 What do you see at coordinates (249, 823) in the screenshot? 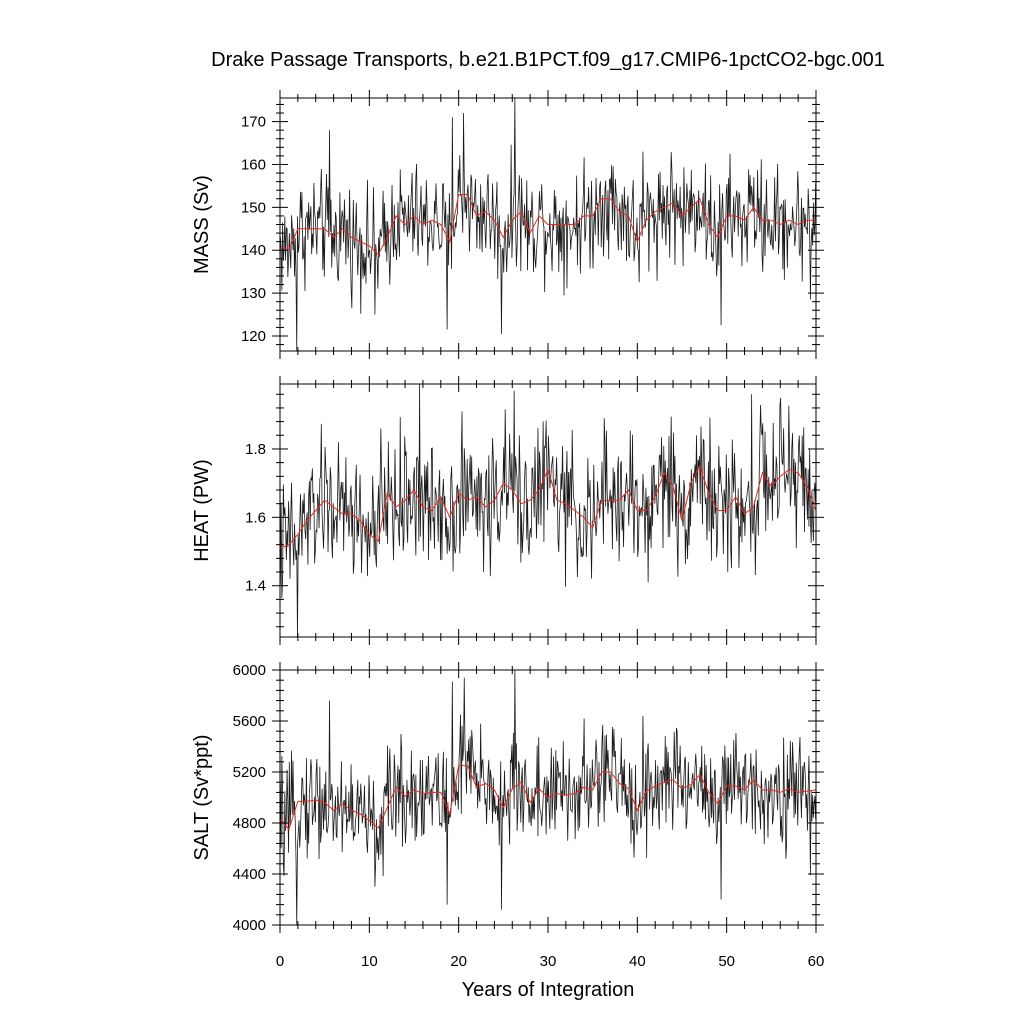
I see `y-tick-label: 4800` at bounding box center [249, 823].